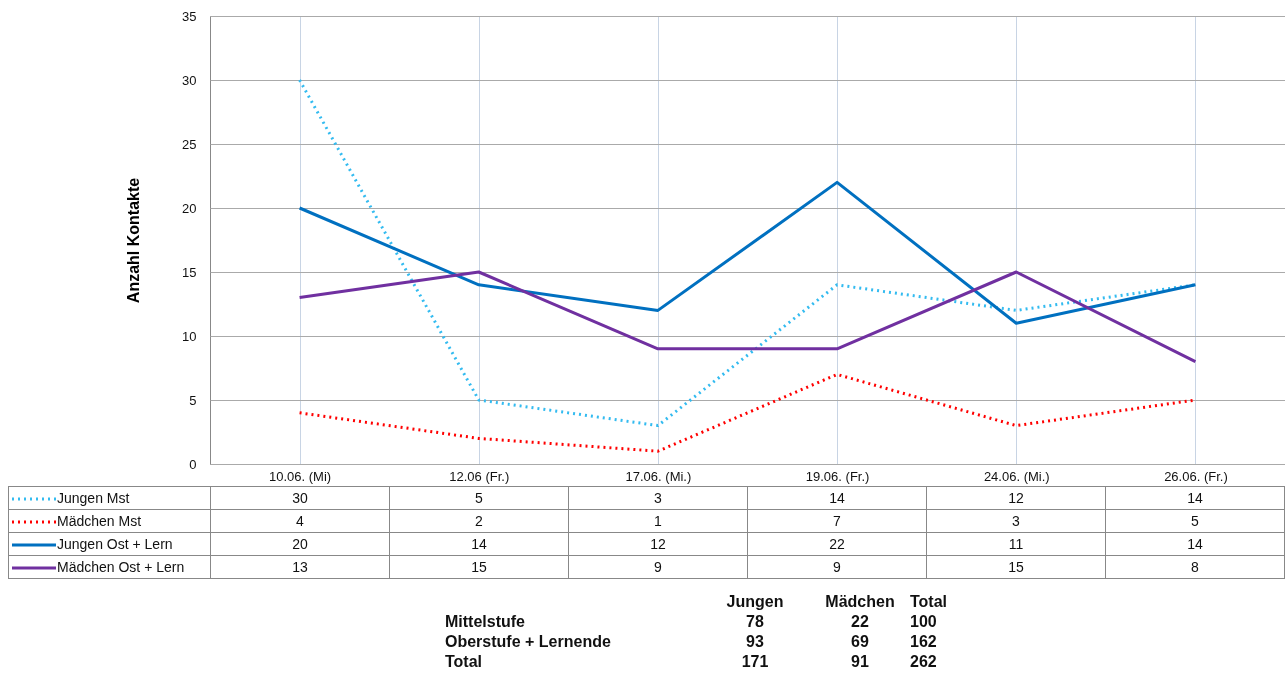 The width and height of the screenshot is (1285, 673). Describe the element at coordinates (658, 476) in the screenshot. I see `x-tick-label: 17.06. (Mi.)` at that location.